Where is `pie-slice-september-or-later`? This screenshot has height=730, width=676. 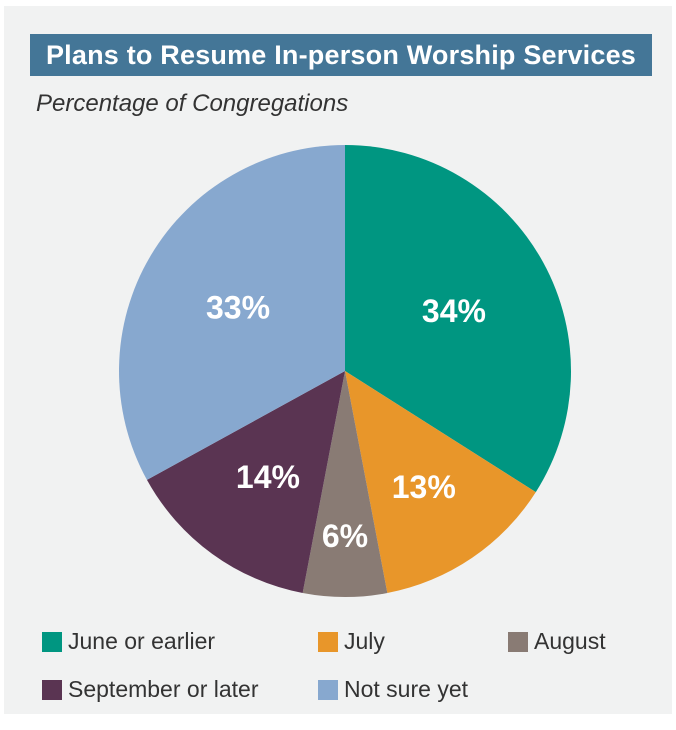
pie-slice-september-or-later is located at coordinates (245, 482).